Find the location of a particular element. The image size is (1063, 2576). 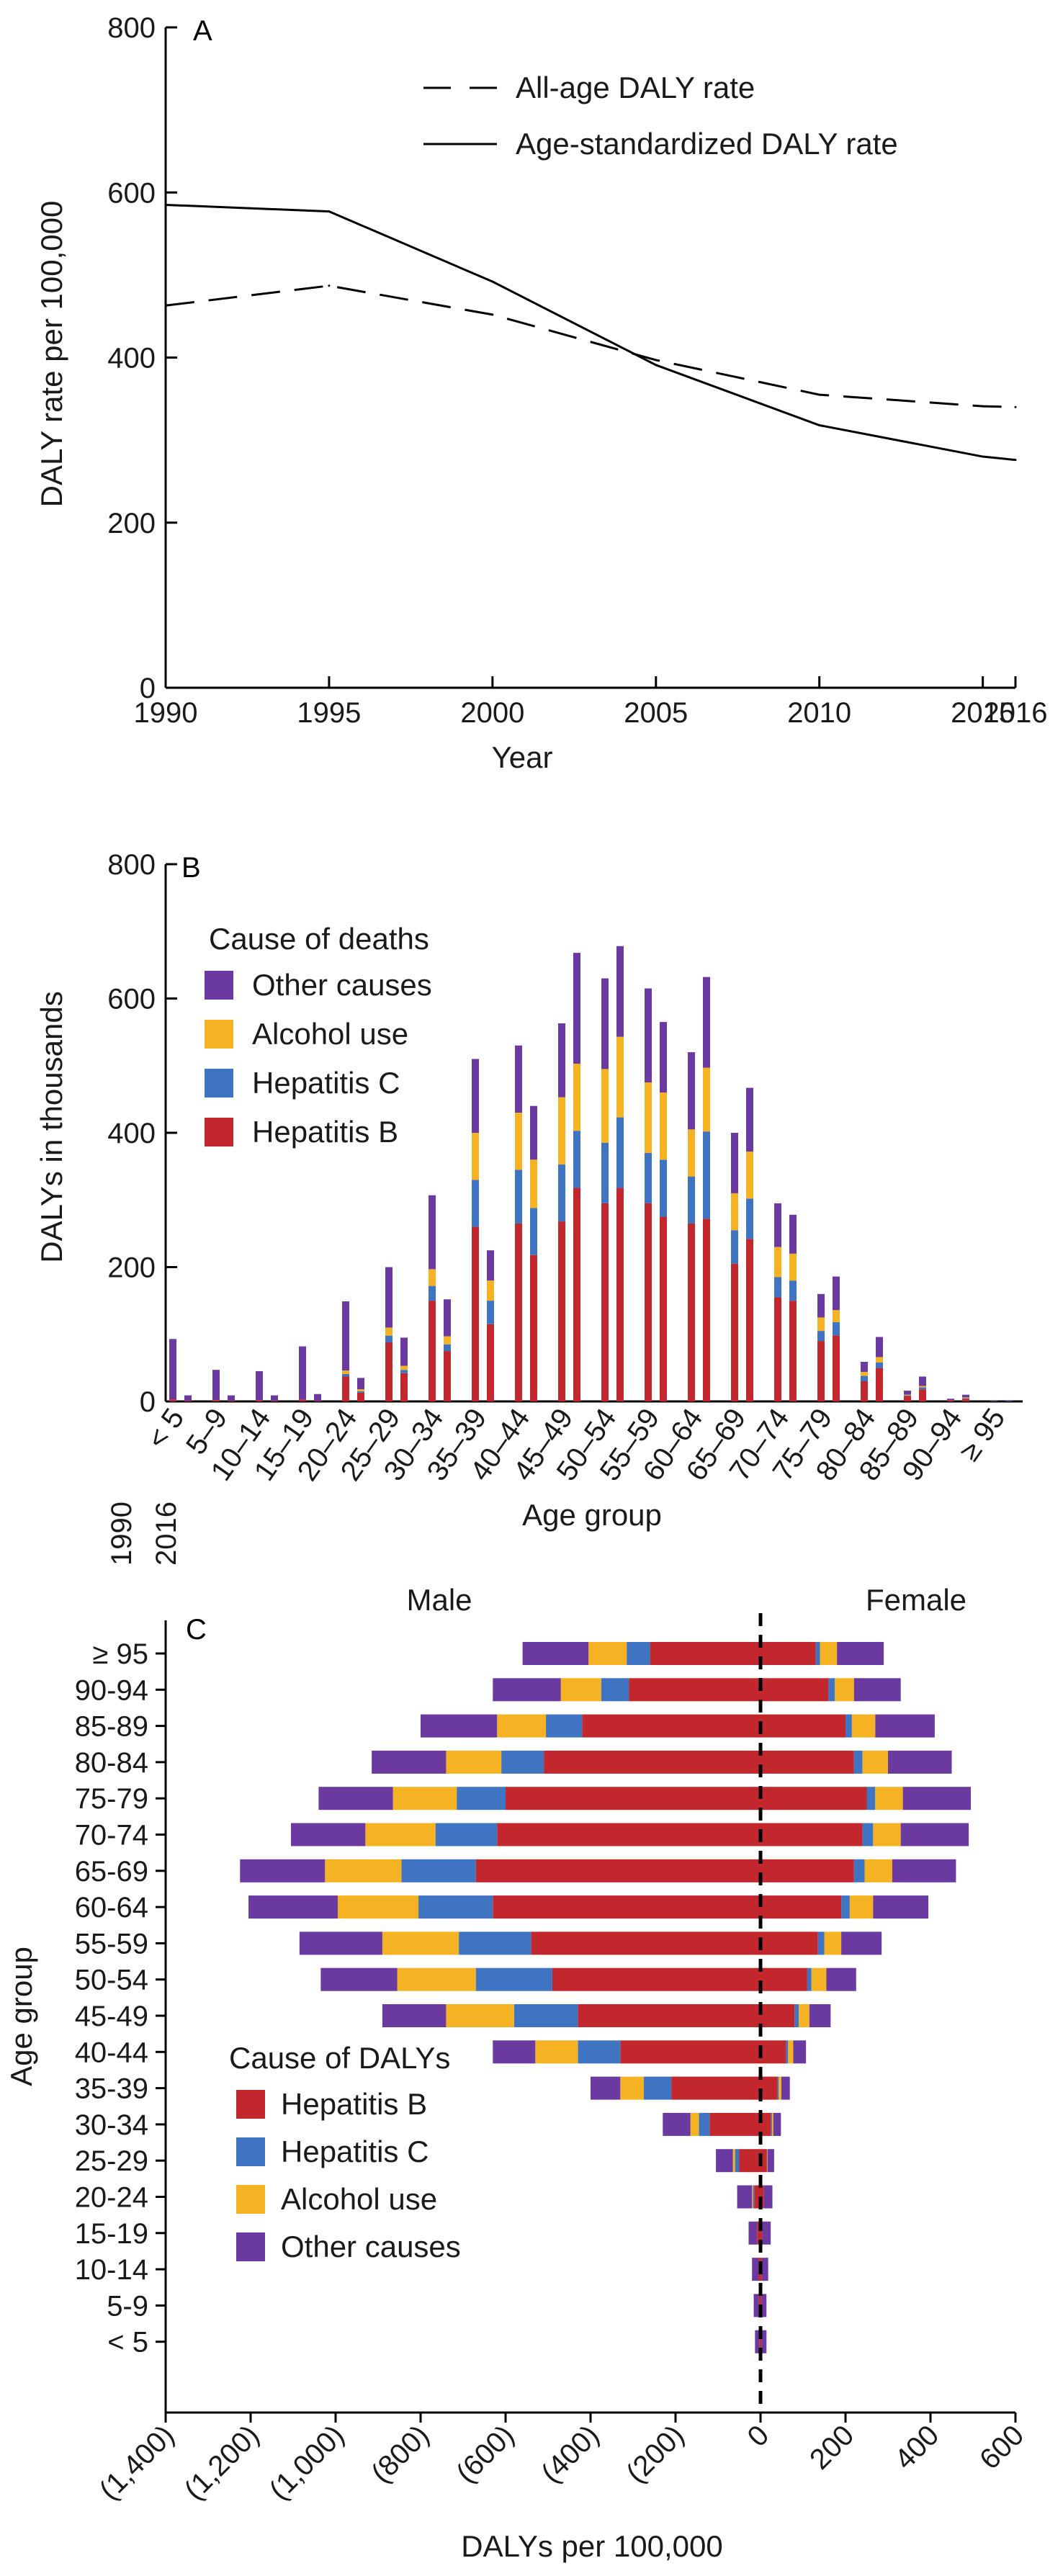

panel-c-y-tick-label: 45-49 is located at coordinates (111, 2016).